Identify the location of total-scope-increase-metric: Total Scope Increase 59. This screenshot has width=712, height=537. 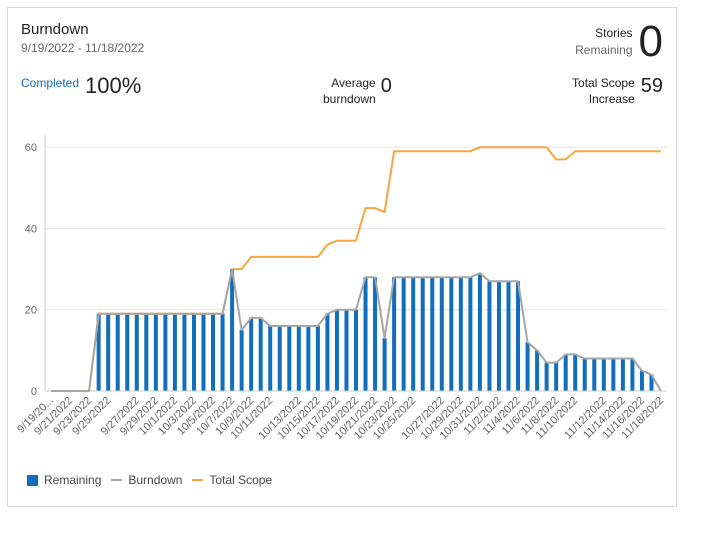
(617, 91).